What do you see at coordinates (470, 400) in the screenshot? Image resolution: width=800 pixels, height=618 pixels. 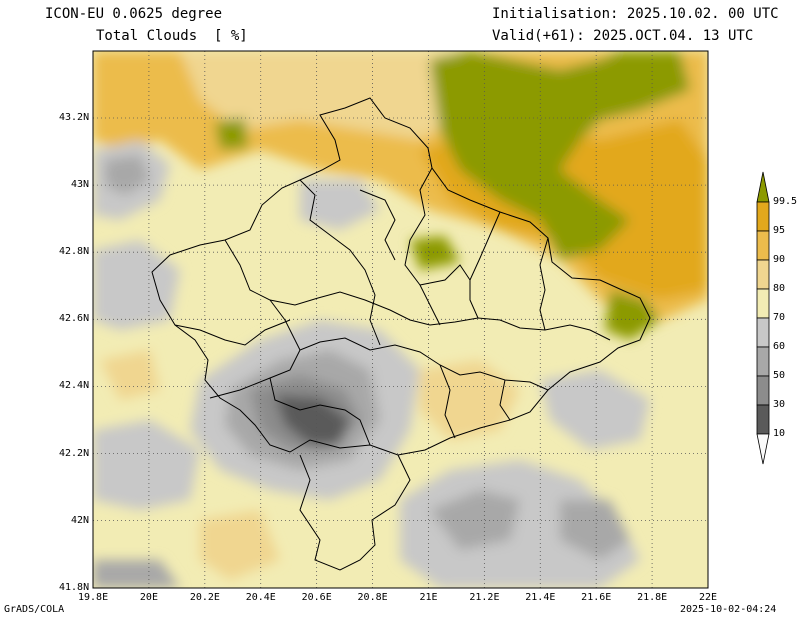 I see `tan-region-central` at bounding box center [470, 400].